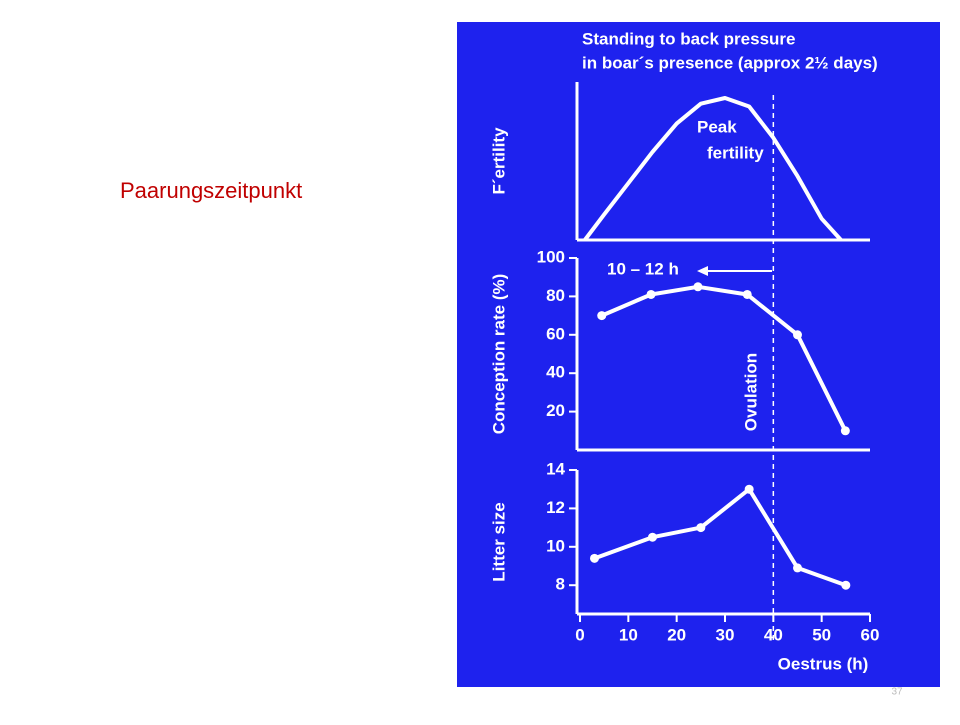  I want to click on y-tick-label: 20, so click(555, 410).